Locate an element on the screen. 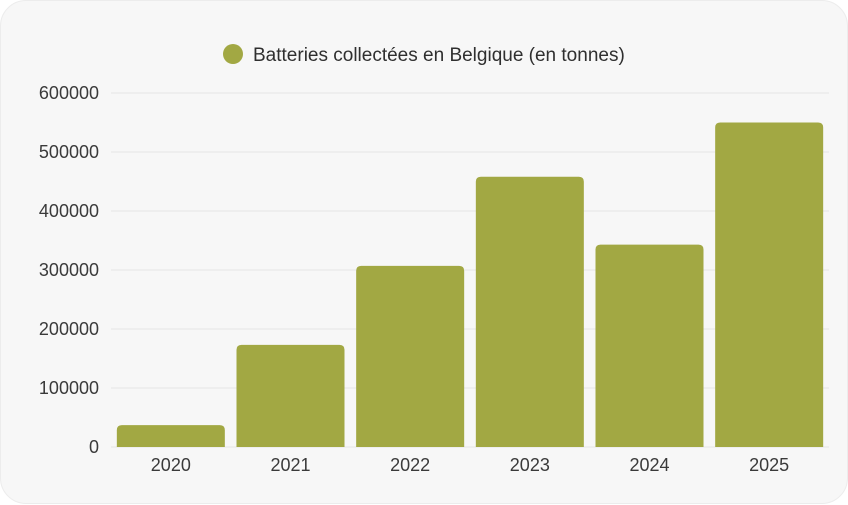 The image size is (848, 505). y-tick-label: 500000 is located at coordinates (69, 152).